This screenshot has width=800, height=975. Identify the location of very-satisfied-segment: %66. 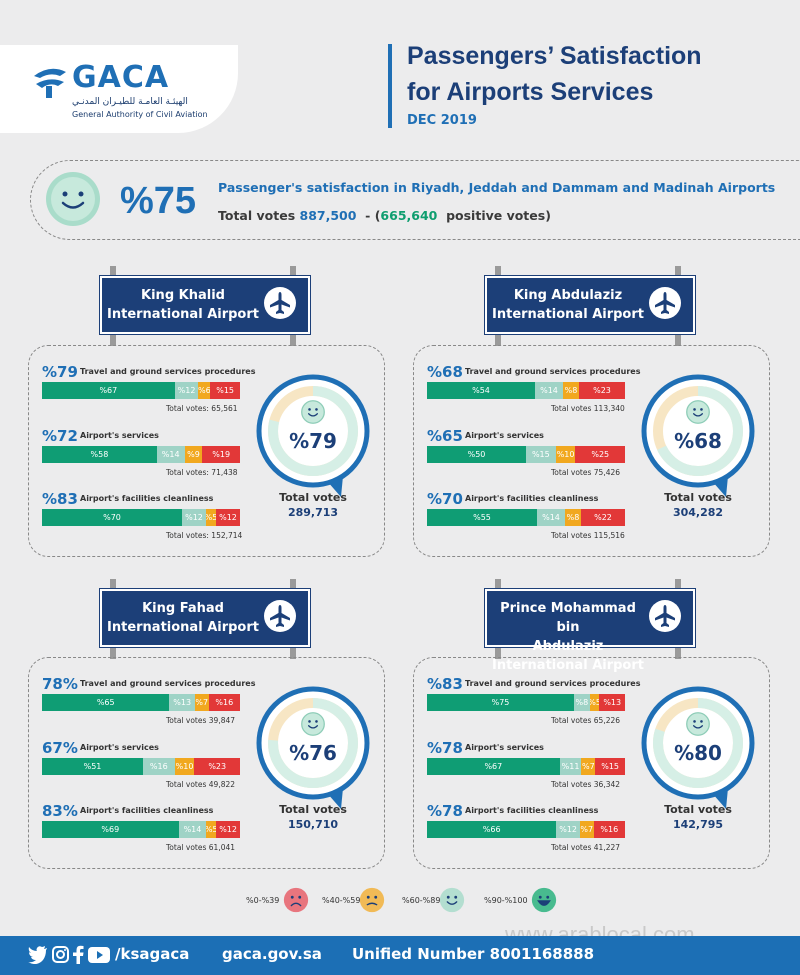
(492, 829).